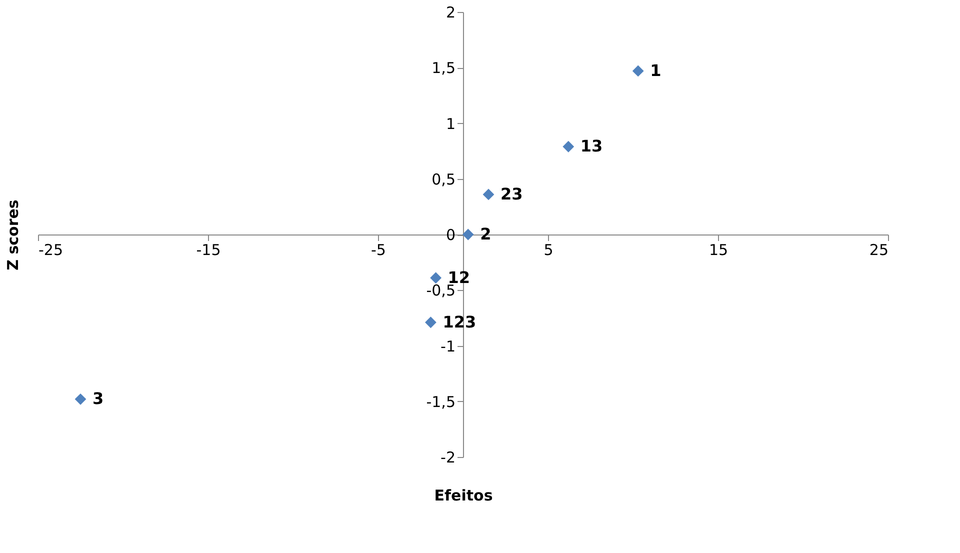  What do you see at coordinates (444, 68) in the screenshot?
I see `y-tick-label: 1,5` at bounding box center [444, 68].